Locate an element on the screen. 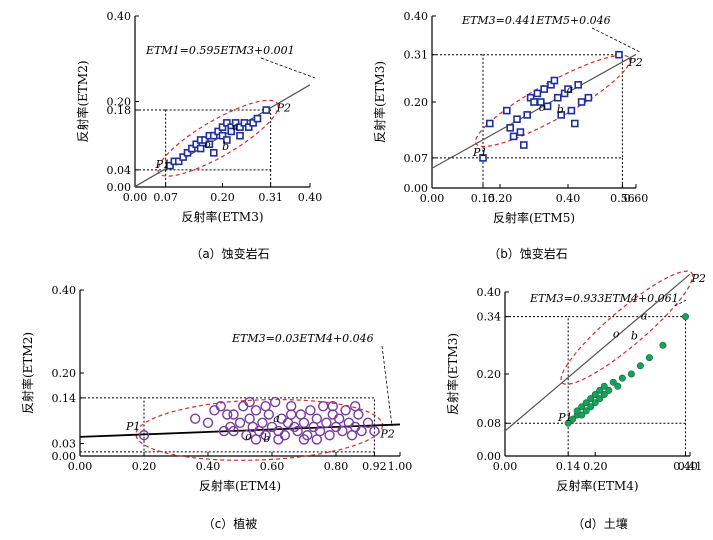 The width and height of the screenshot is (713, 540). y-tick-label: 0.18 is located at coordinates (119, 110).